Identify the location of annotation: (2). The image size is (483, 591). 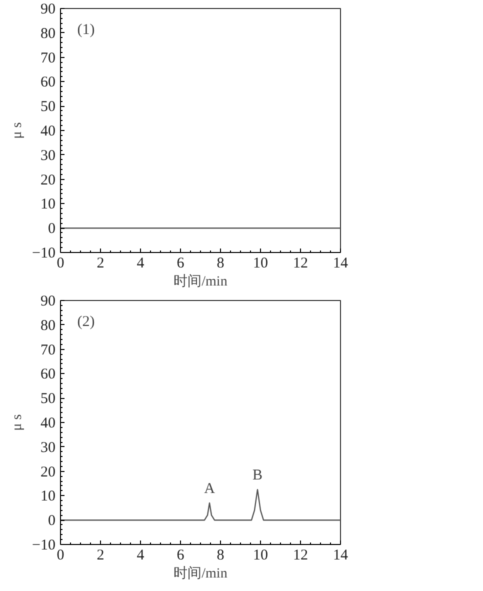
(86, 322).